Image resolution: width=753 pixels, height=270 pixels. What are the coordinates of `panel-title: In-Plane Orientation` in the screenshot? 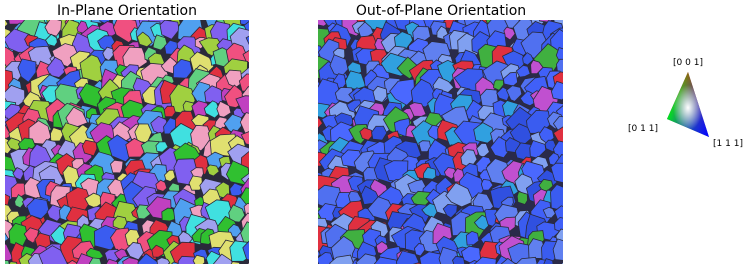 It's located at (127, 11).